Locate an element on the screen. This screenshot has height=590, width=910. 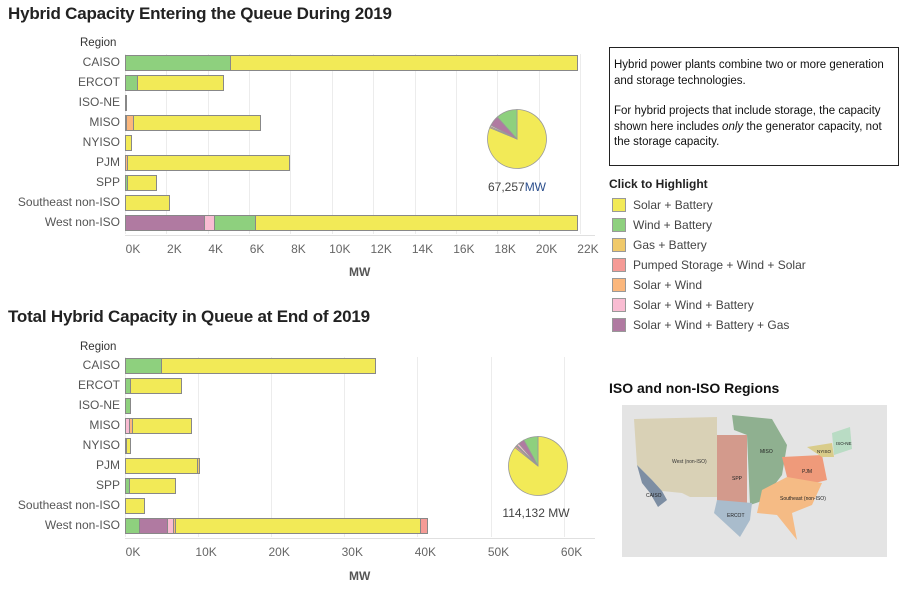
x-tick-label: 20K is located at coordinates (546, 249).